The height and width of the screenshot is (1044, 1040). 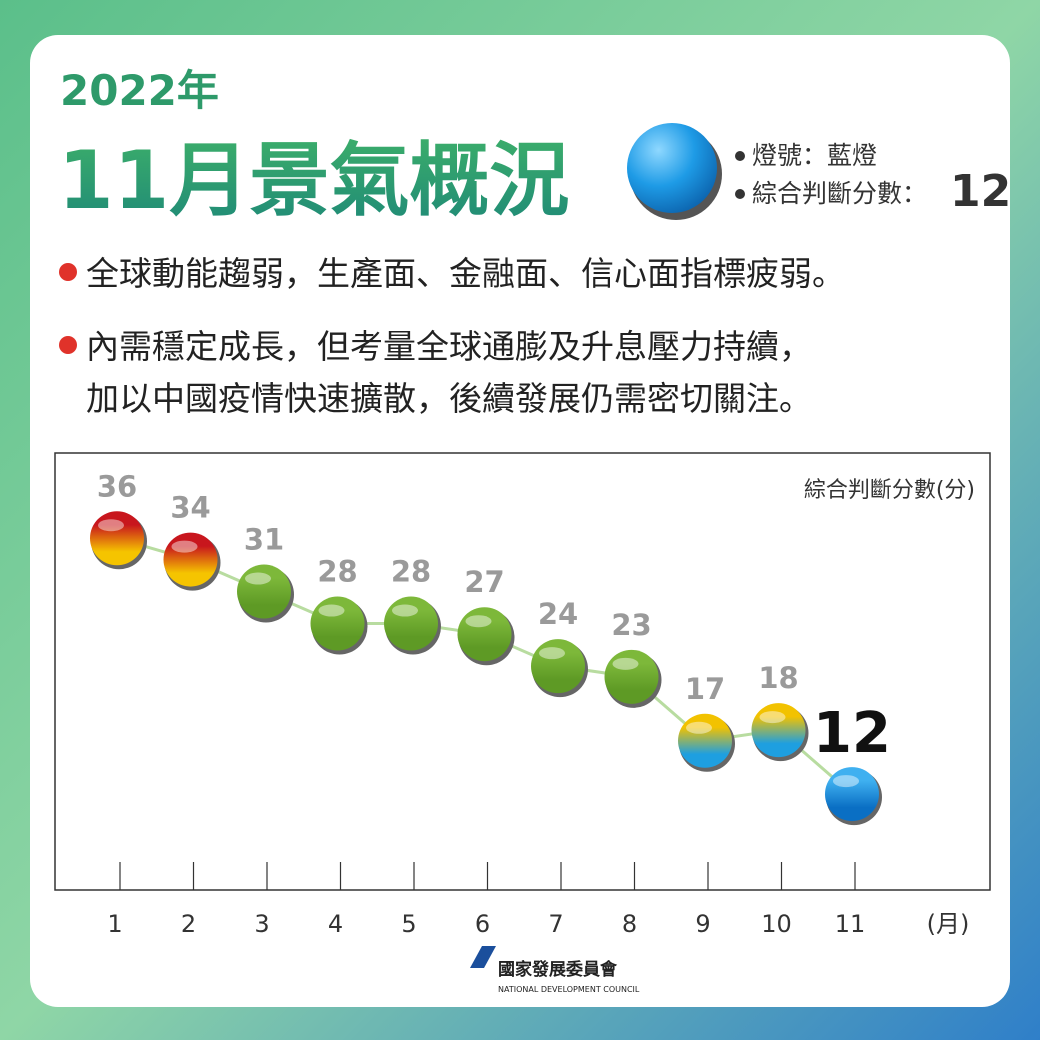 What do you see at coordinates (139, 90) in the screenshot?
I see `year: 2022年` at bounding box center [139, 90].